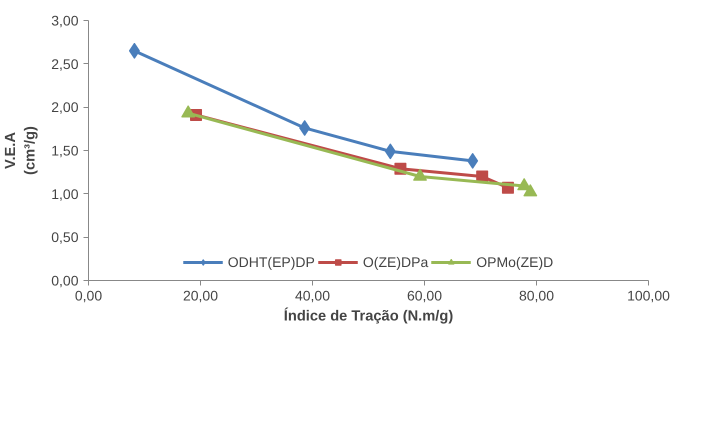  What do you see at coordinates (65, 150) in the screenshot?
I see `y-tick-label: 1,50` at bounding box center [65, 150].